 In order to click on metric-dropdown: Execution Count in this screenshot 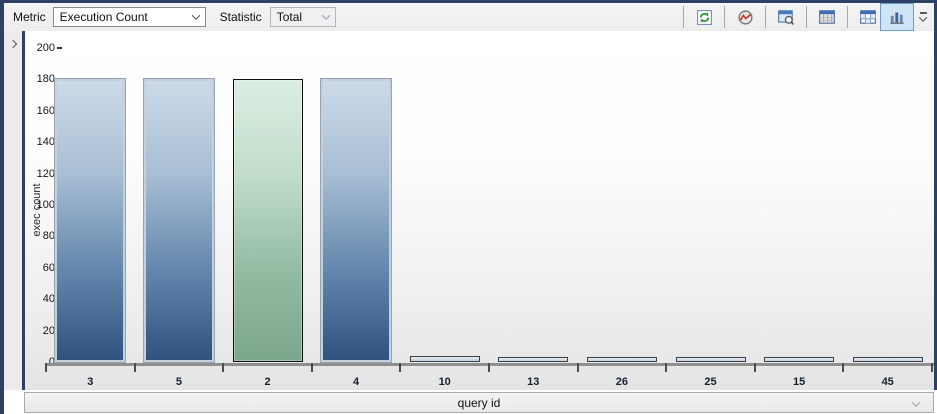, I will do `click(129, 17)`.